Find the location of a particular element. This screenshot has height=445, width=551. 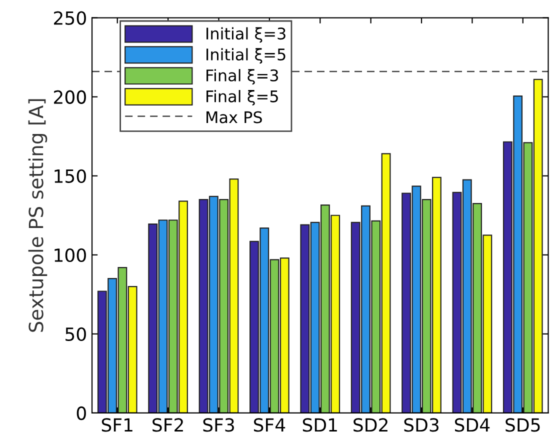

x-tick-label: SF4 is located at coordinates (270, 425).